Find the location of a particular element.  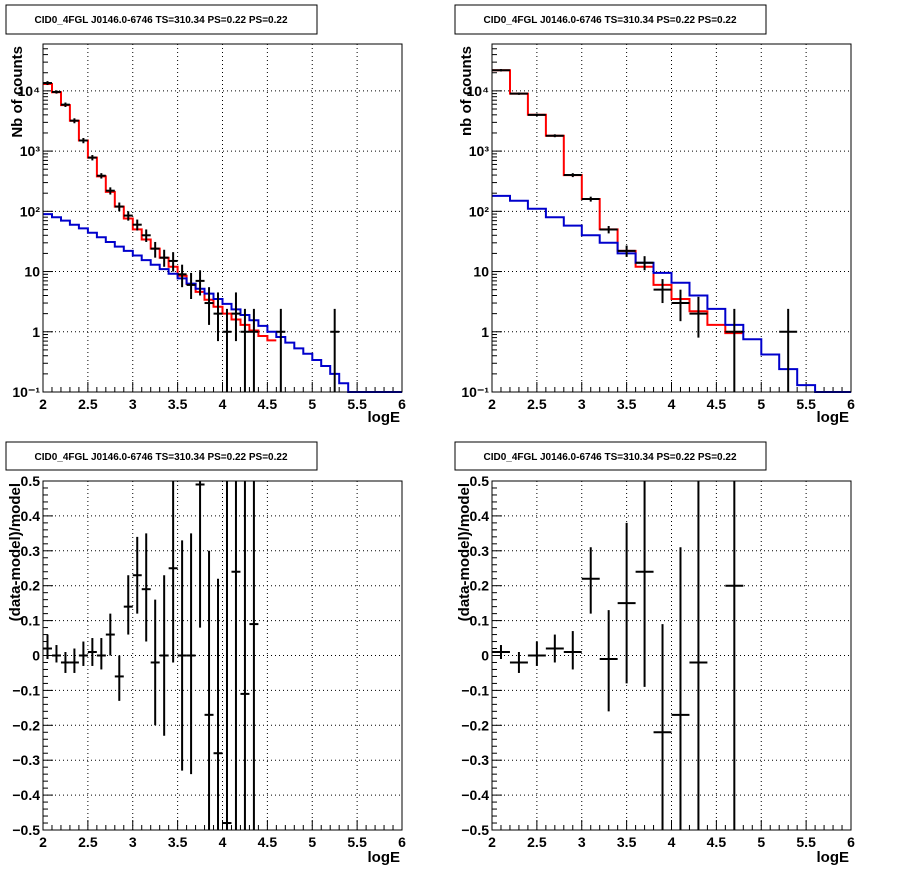

y-tick-label: −0.1 is located at coordinates (26, 690).